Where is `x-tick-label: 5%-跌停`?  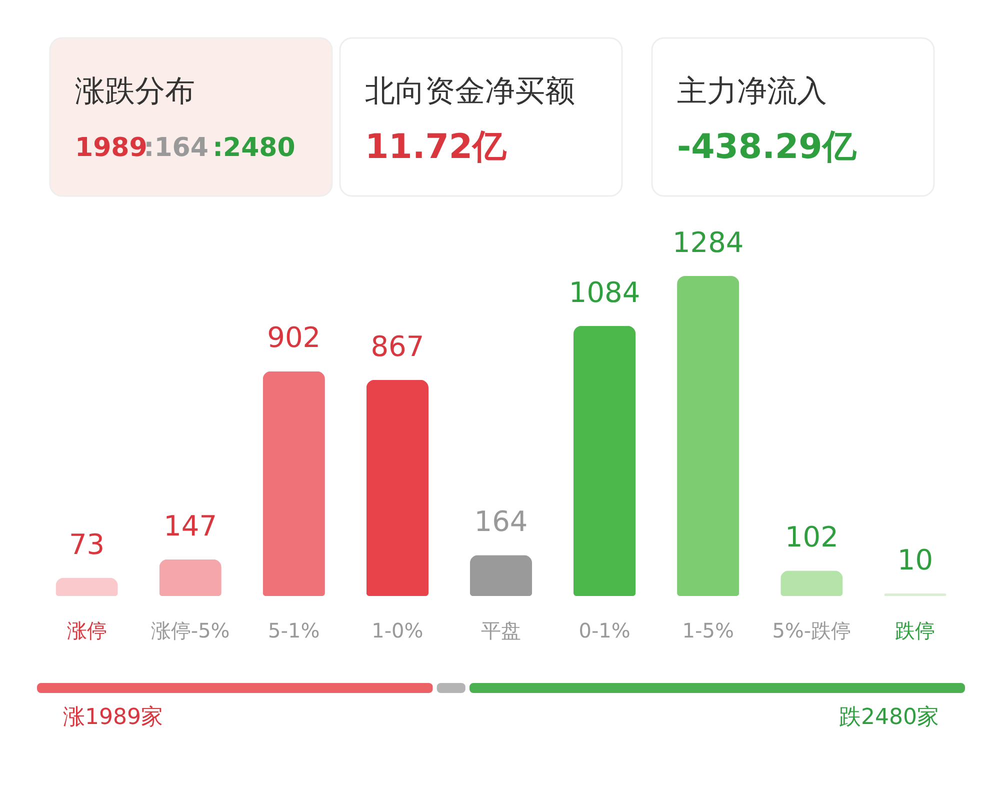
x-tick-label: 5%-跌停 is located at coordinates (812, 630).